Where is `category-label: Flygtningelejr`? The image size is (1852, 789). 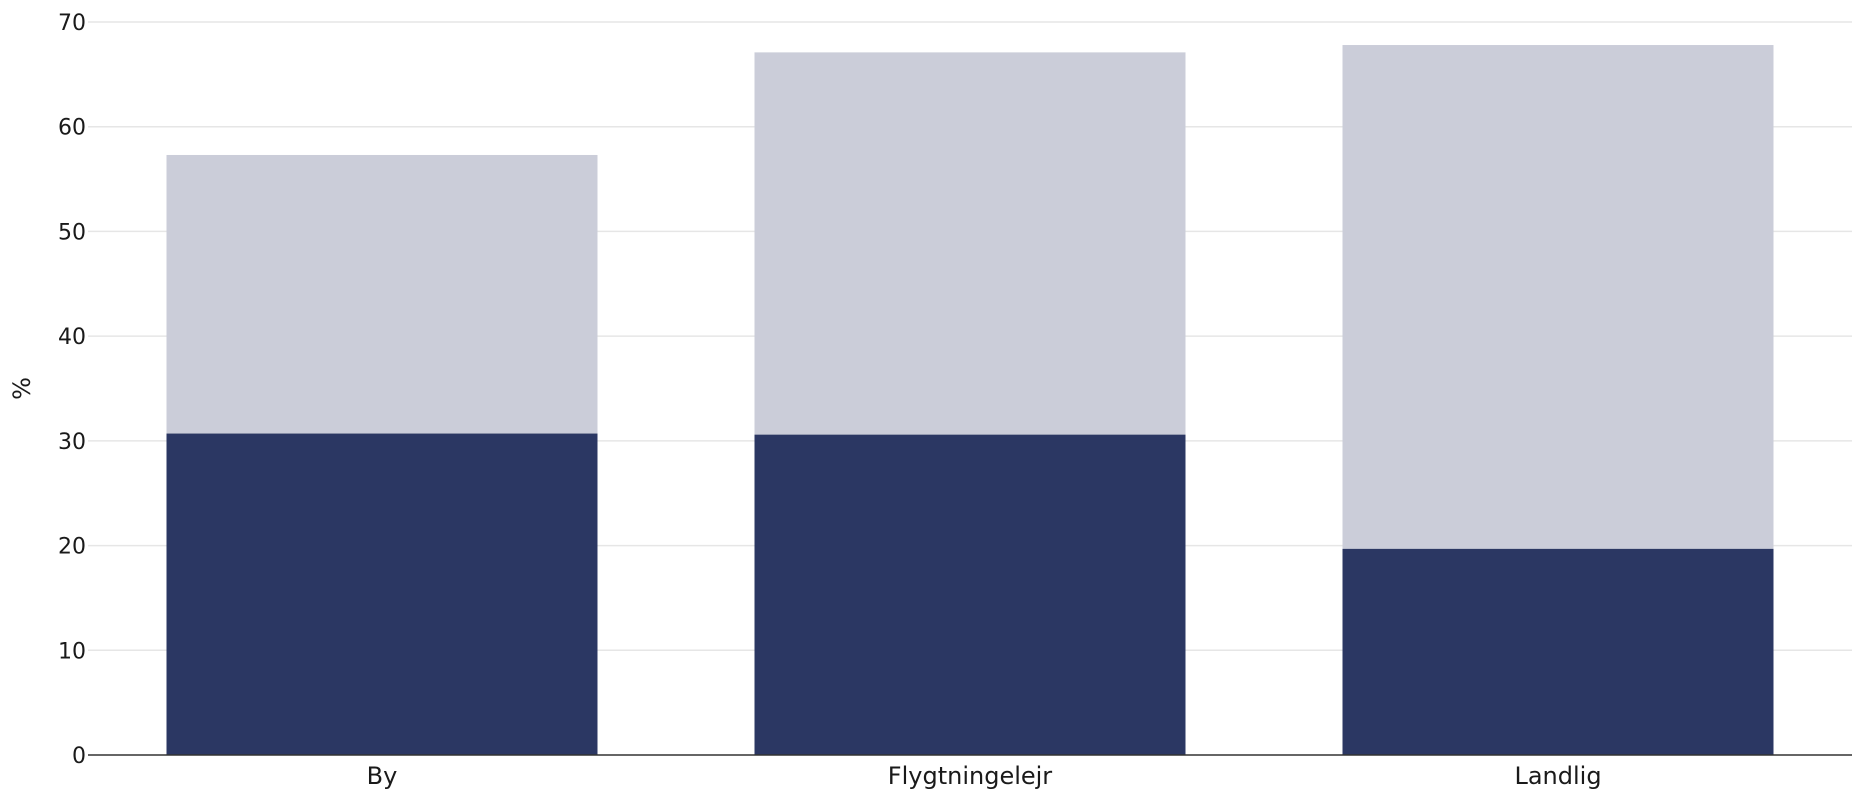
category-label: Flygtningelejr is located at coordinates (970, 775).